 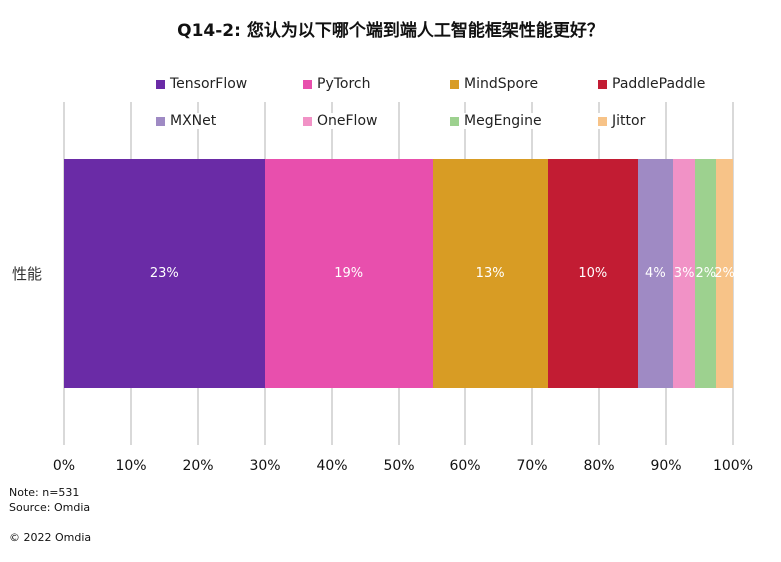 I want to click on legend-label: PaddlePaddle, so click(x=659, y=84).